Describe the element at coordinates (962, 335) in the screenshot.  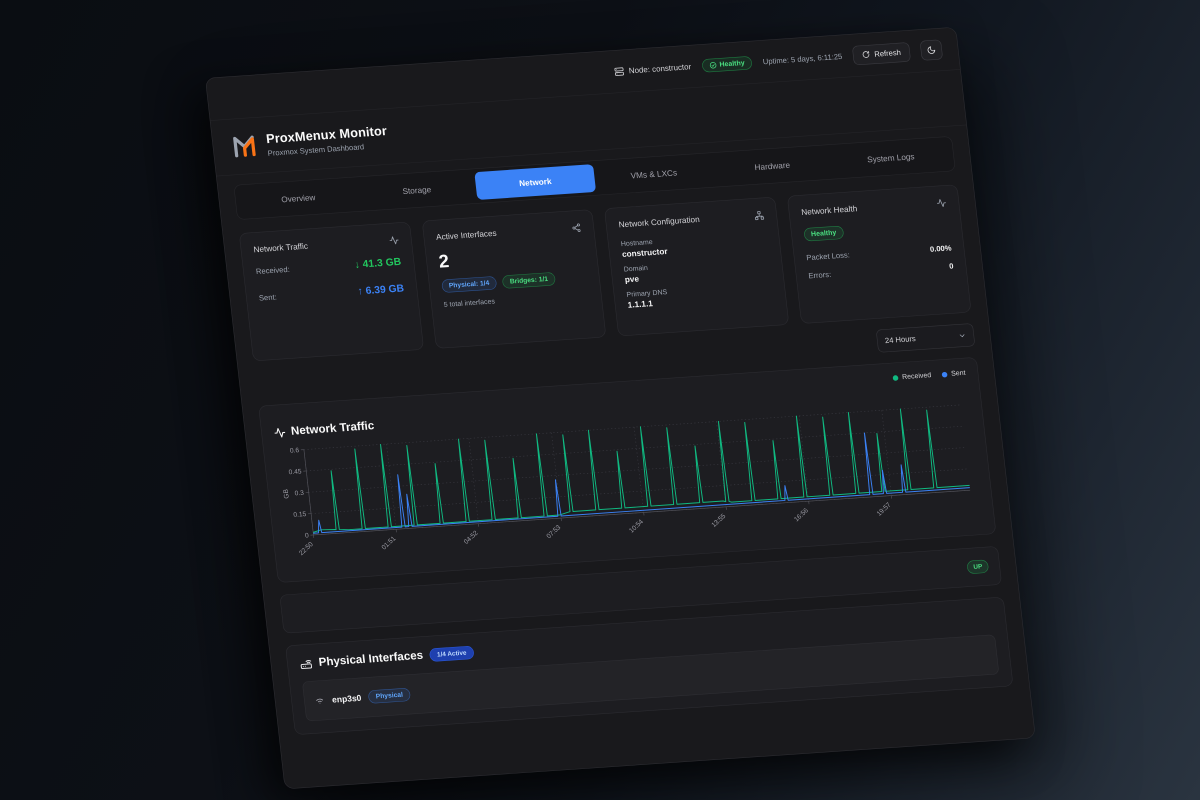
I see `chevron-down-icon` at that location.